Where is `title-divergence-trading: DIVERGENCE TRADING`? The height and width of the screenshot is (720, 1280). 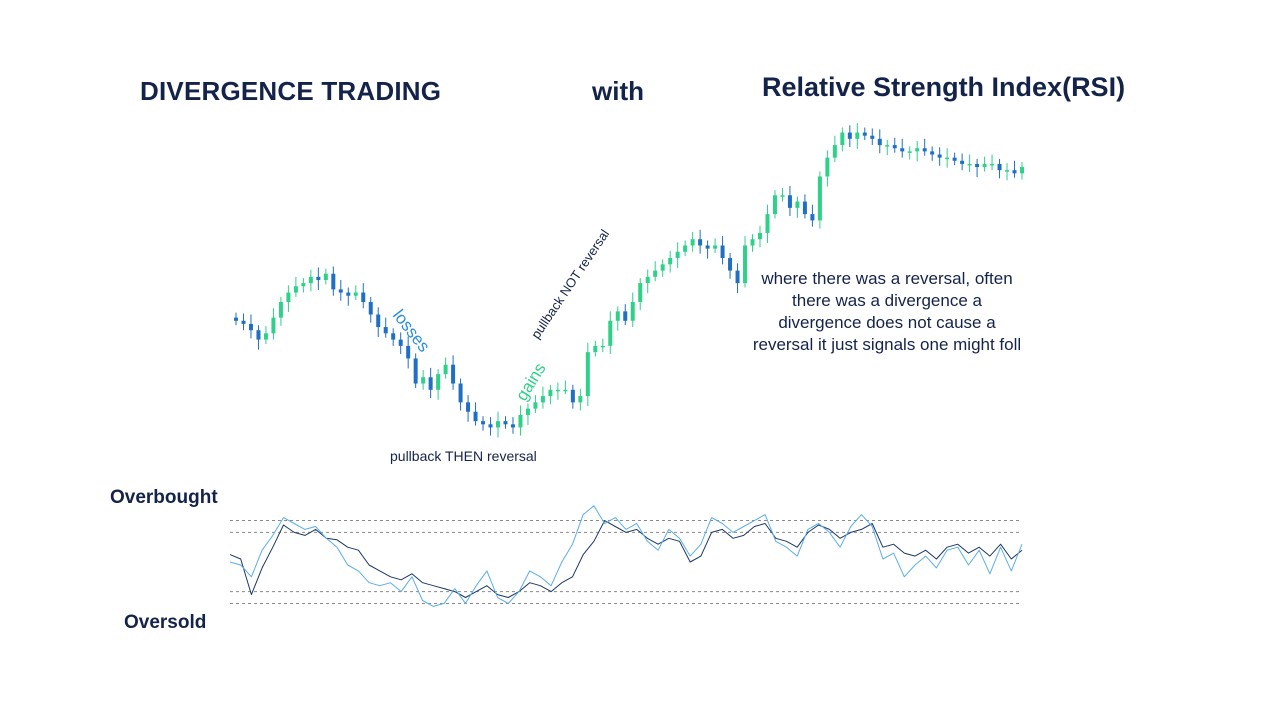 title-divergence-trading: DIVERGENCE TRADING is located at coordinates (291, 91).